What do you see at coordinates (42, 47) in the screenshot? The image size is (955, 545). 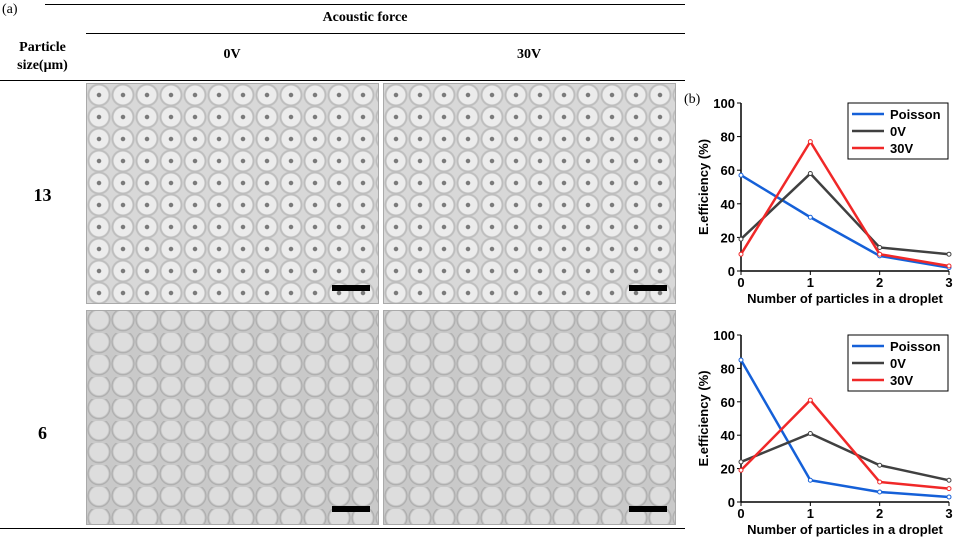 I see `row-header-line1: Particle` at bounding box center [42, 47].